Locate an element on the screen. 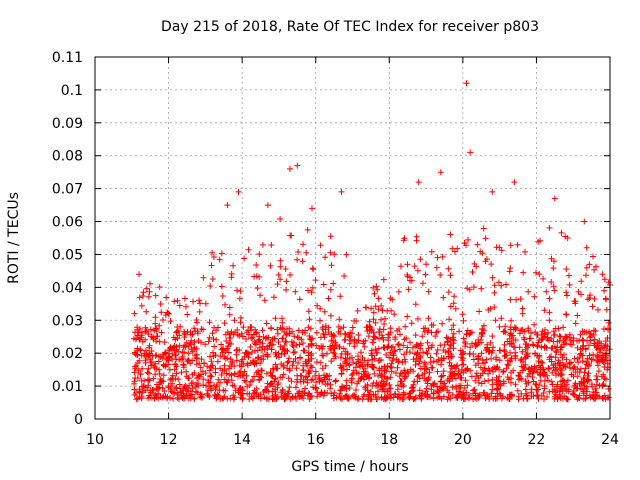  y-axis-label: ROTI / TECUs is located at coordinates (14, 238).